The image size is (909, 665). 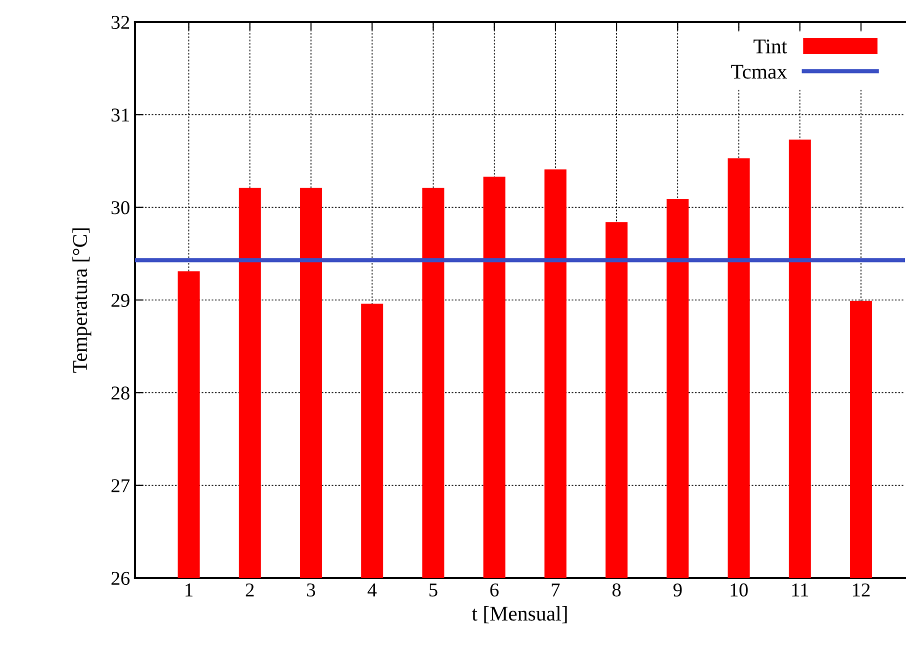 What do you see at coordinates (82, 300) in the screenshot?
I see `y-axis-title: Temperatura [°C]` at bounding box center [82, 300].